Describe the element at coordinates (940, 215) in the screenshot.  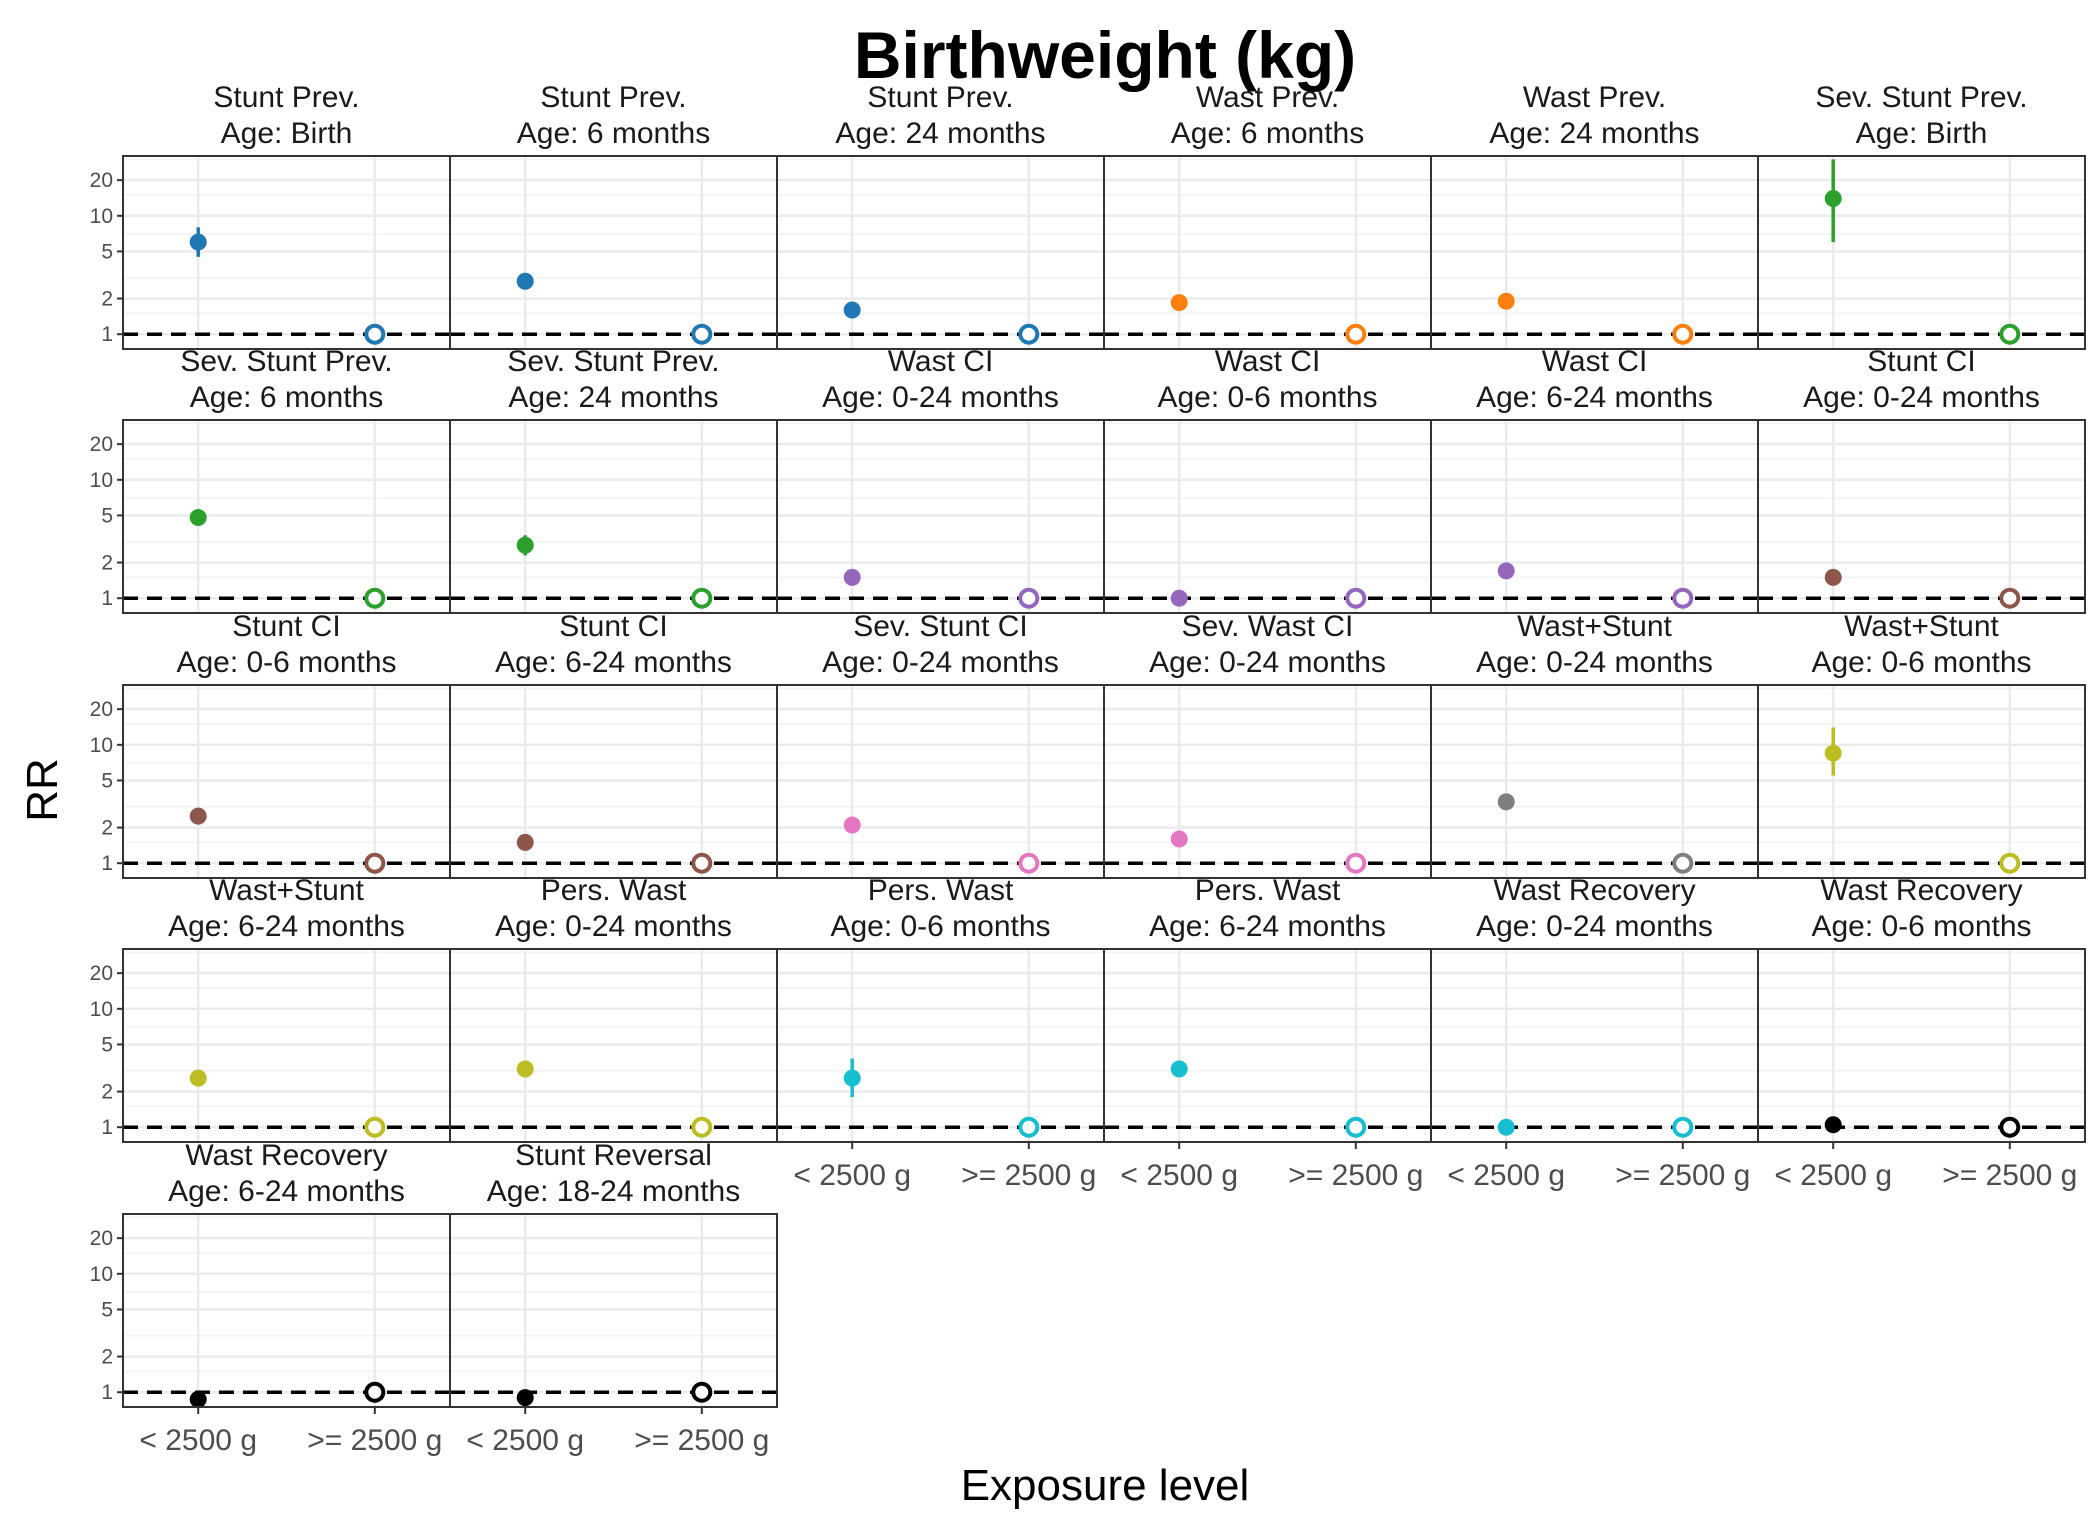
I see `facet-panel: Stunt Prev.Age: 24 months` at that location.